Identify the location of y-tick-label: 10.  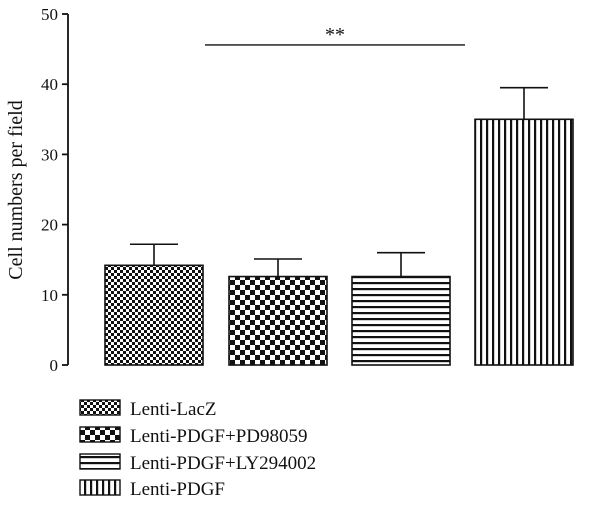
(49, 295).